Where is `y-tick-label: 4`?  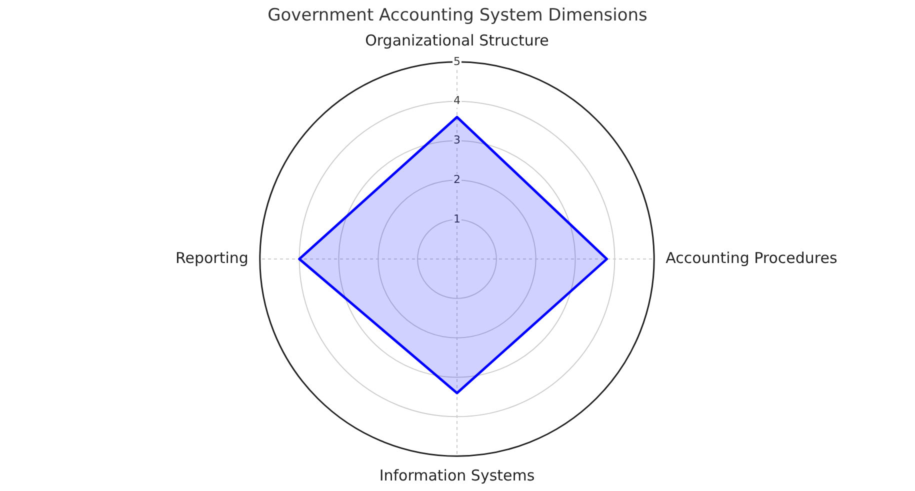
y-tick-label: 4 is located at coordinates (457, 101).